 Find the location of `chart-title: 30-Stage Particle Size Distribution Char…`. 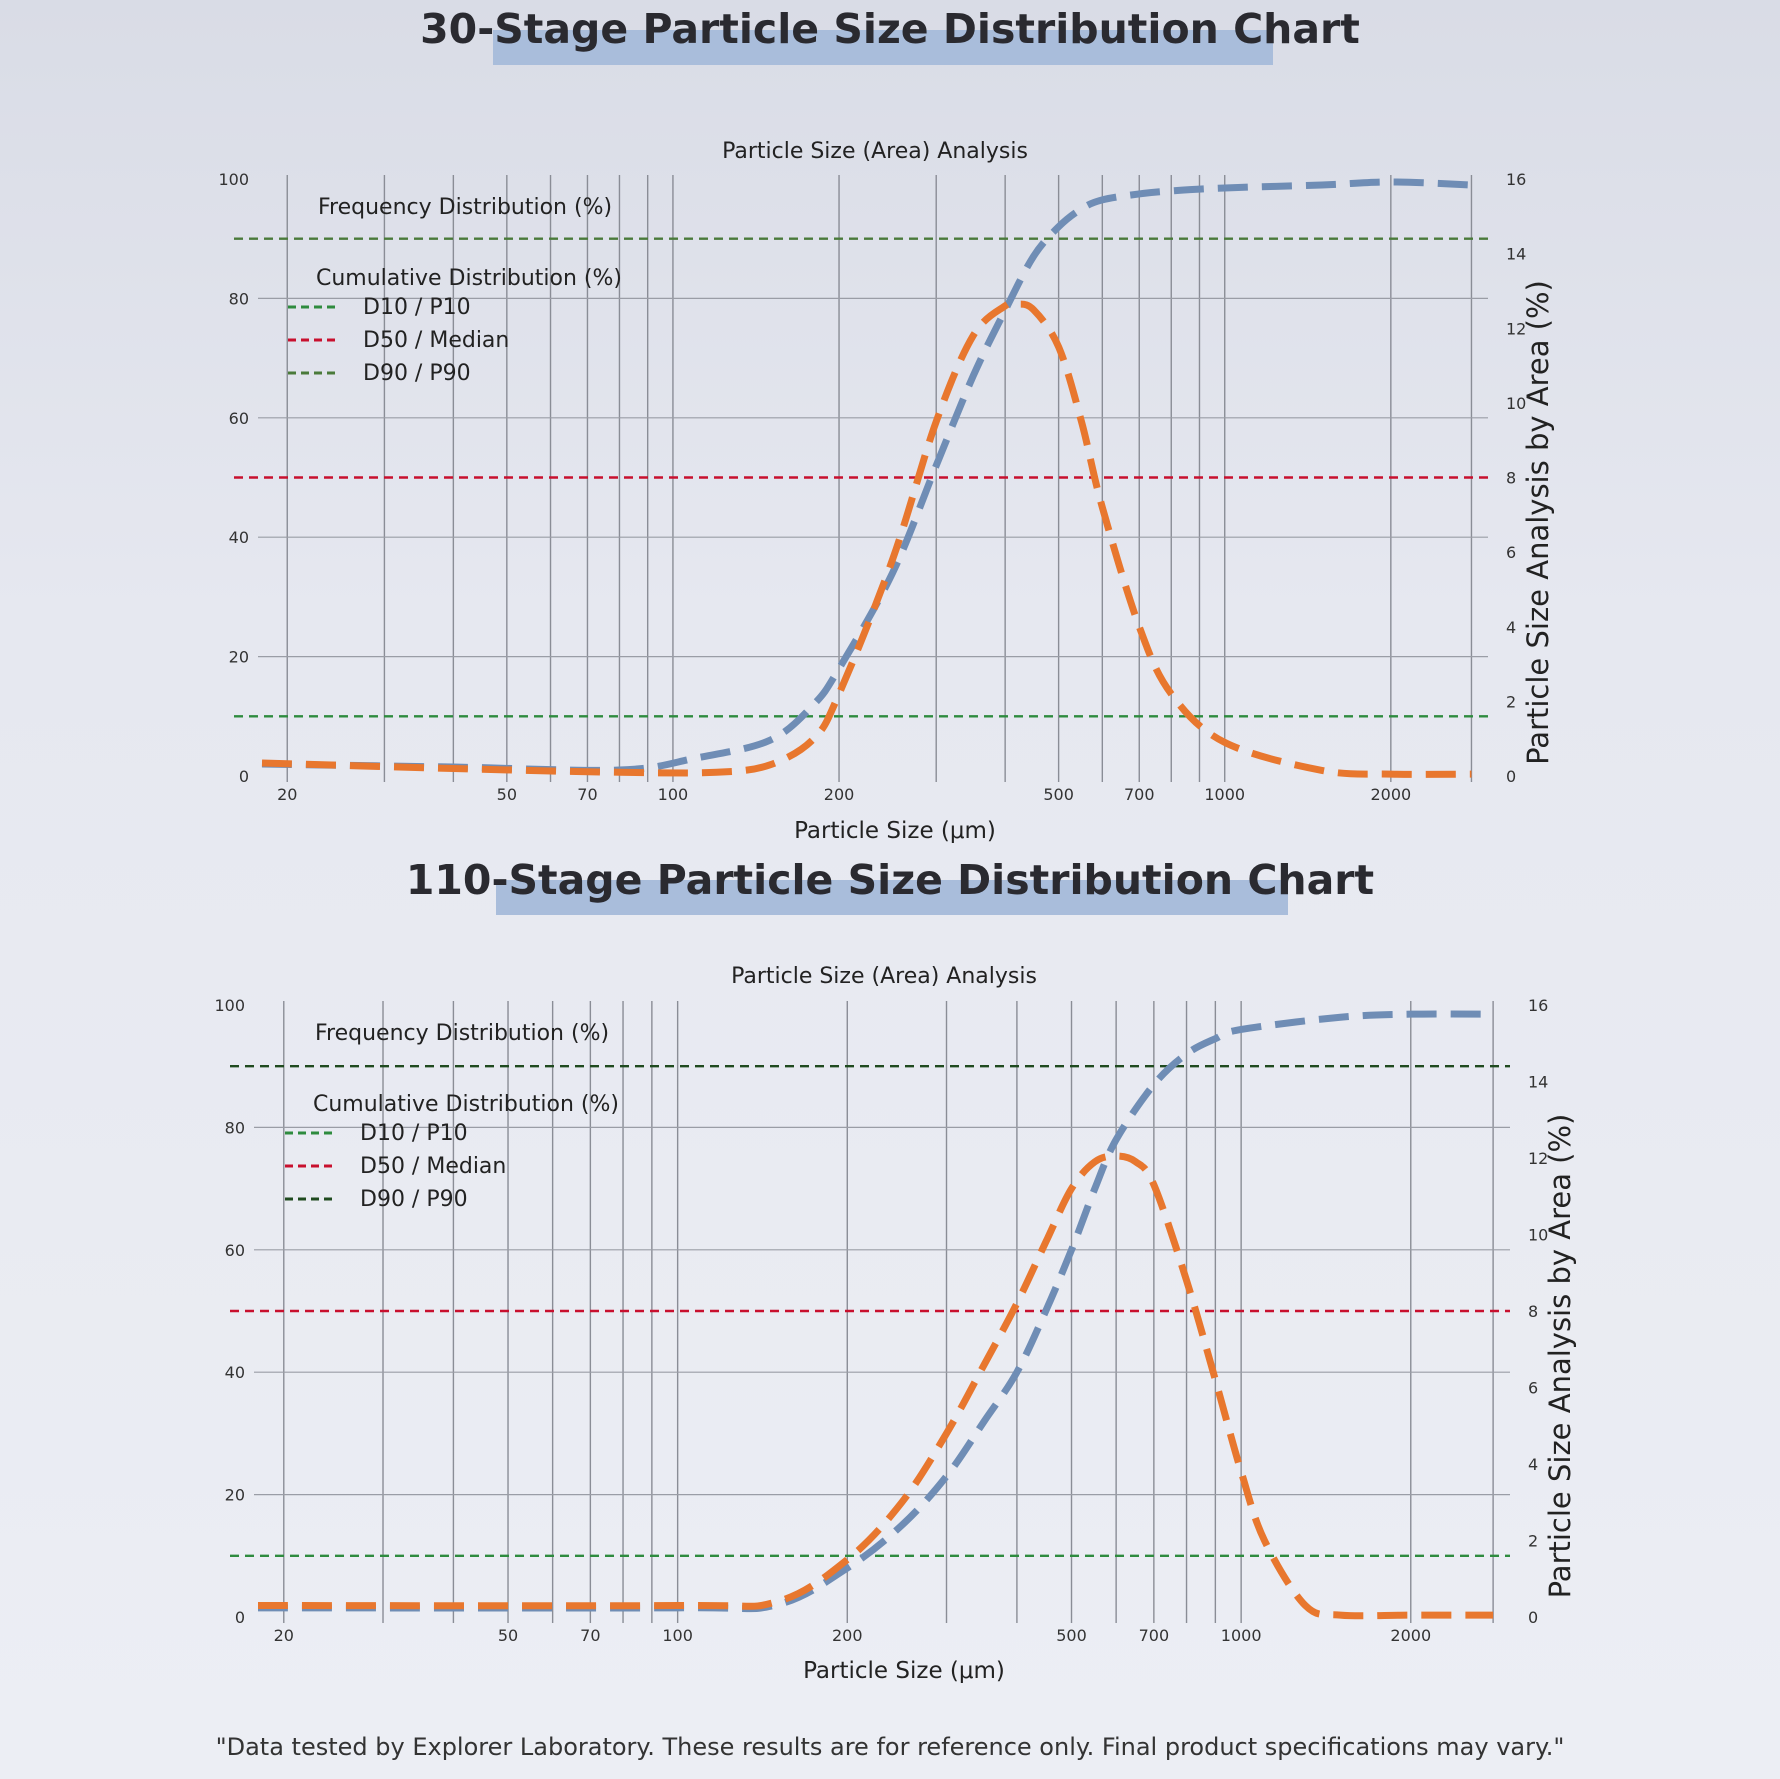

chart-title: 30-Stage Particle Size Distribution Char… is located at coordinates (890, 29).